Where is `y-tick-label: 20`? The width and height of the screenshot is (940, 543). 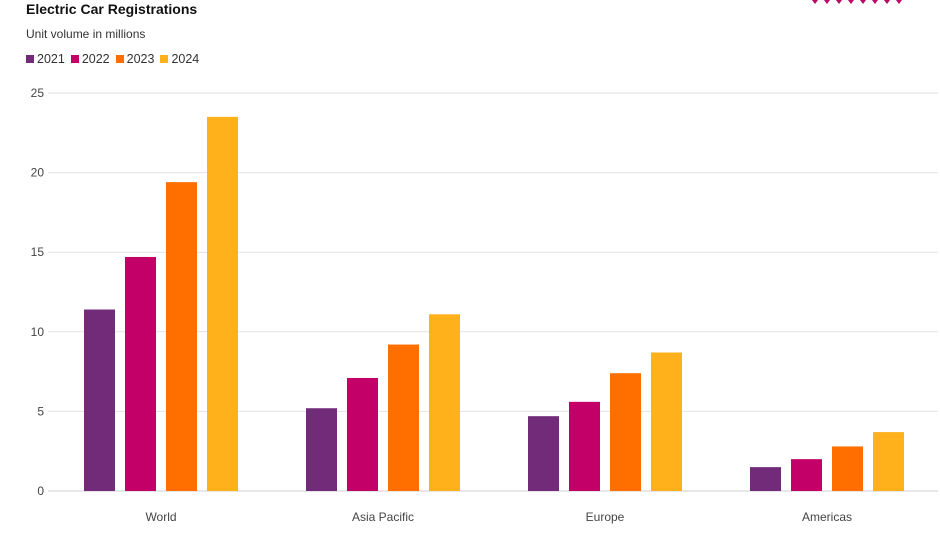 y-tick-label: 20 is located at coordinates (38, 173).